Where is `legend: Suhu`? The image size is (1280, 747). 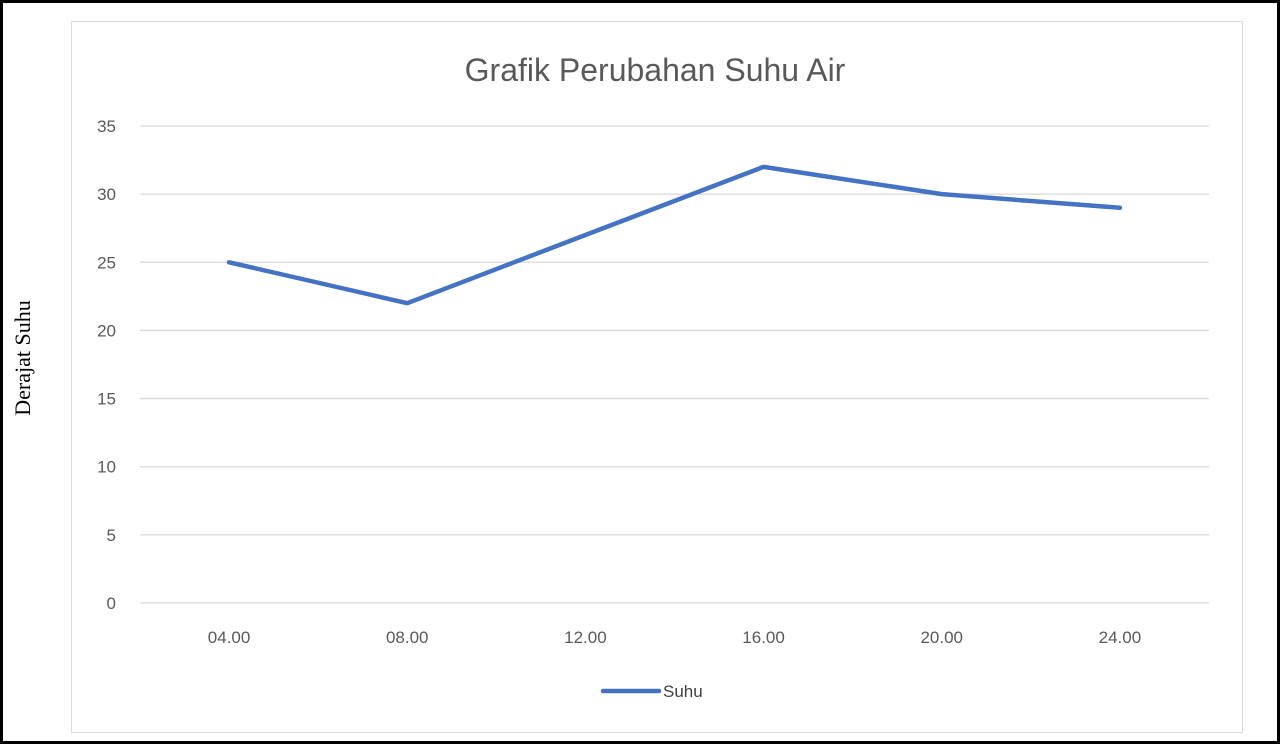 legend: Suhu is located at coordinates (653, 691).